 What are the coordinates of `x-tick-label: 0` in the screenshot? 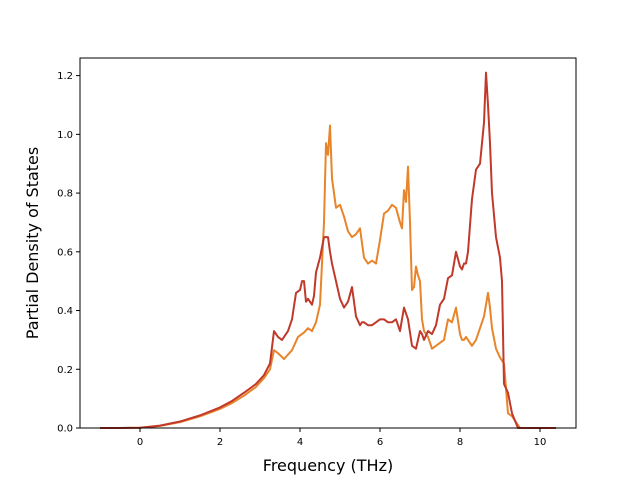 It's located at (140, 442).